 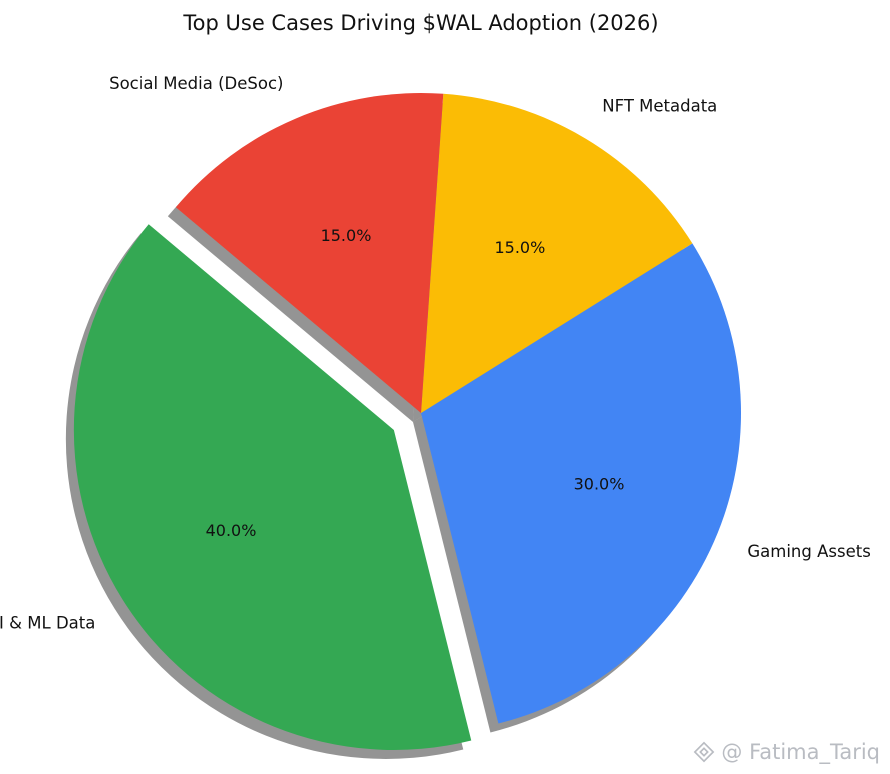 What do you see at coordinates (196, 83) in the screenshot?
I see `label-social-media-desoc: Social Media (DeSoc)` at bounding box center [196, 83].